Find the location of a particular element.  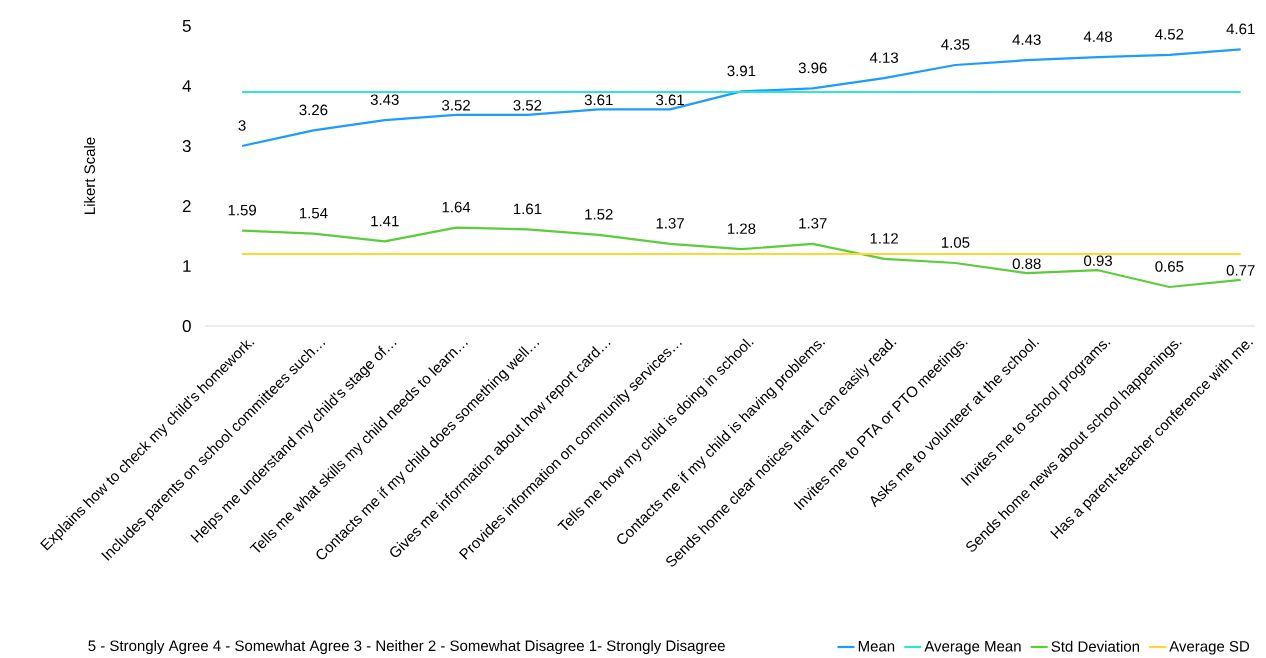

data-label: 1.28 is located at coordinates (741, 228).